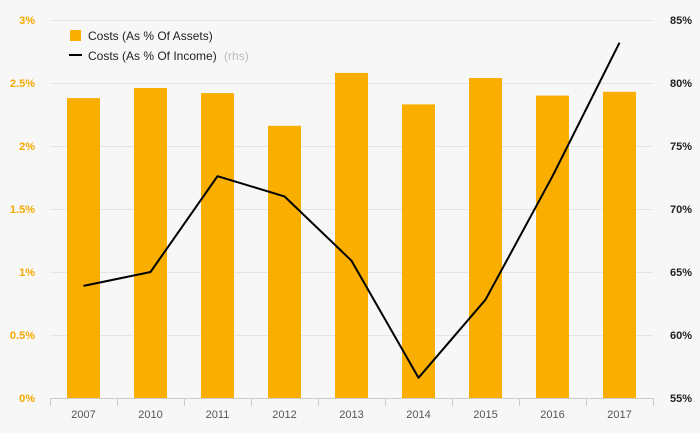 This screenshot has width=700, height=433. Describe the element at coordinates (284, 262) in the screenshot. I see `bar-2012` at that location.